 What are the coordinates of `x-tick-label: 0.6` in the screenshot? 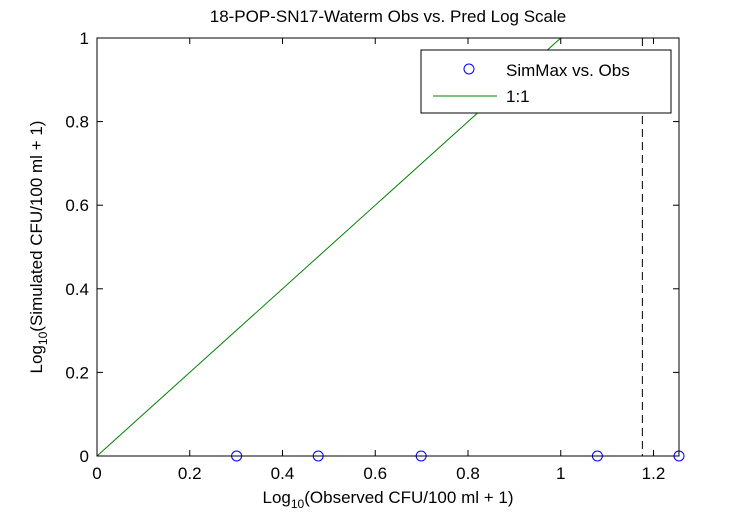 It's located at (375, 473).